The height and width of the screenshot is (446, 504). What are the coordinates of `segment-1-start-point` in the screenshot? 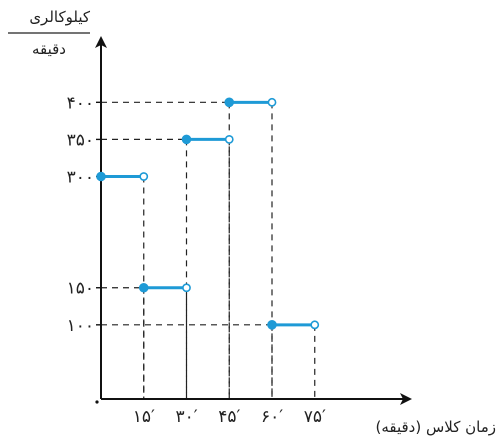 It's located at (143, 287).